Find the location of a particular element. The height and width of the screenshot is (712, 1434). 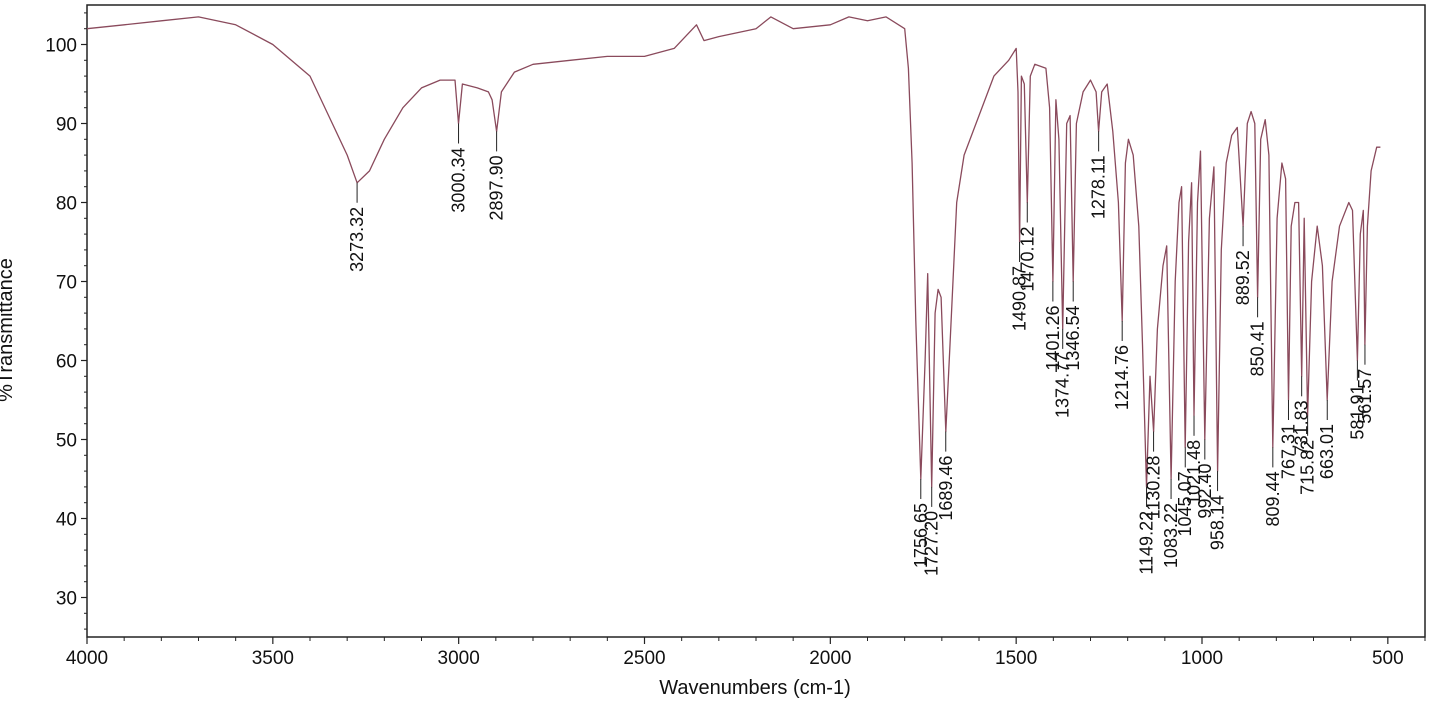

x-axis-title: Wavenumbers (cm-1) is located at coordinates (755, 688).